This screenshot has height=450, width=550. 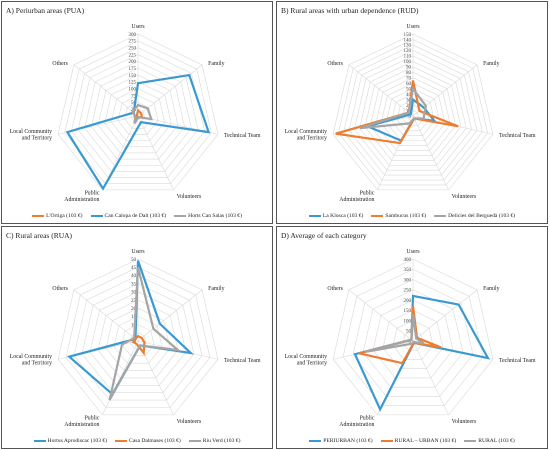 What do you see at coordinates (133, 83) in the screenshot?
I see `tick-label: 125` at bounding box center [133, 83].